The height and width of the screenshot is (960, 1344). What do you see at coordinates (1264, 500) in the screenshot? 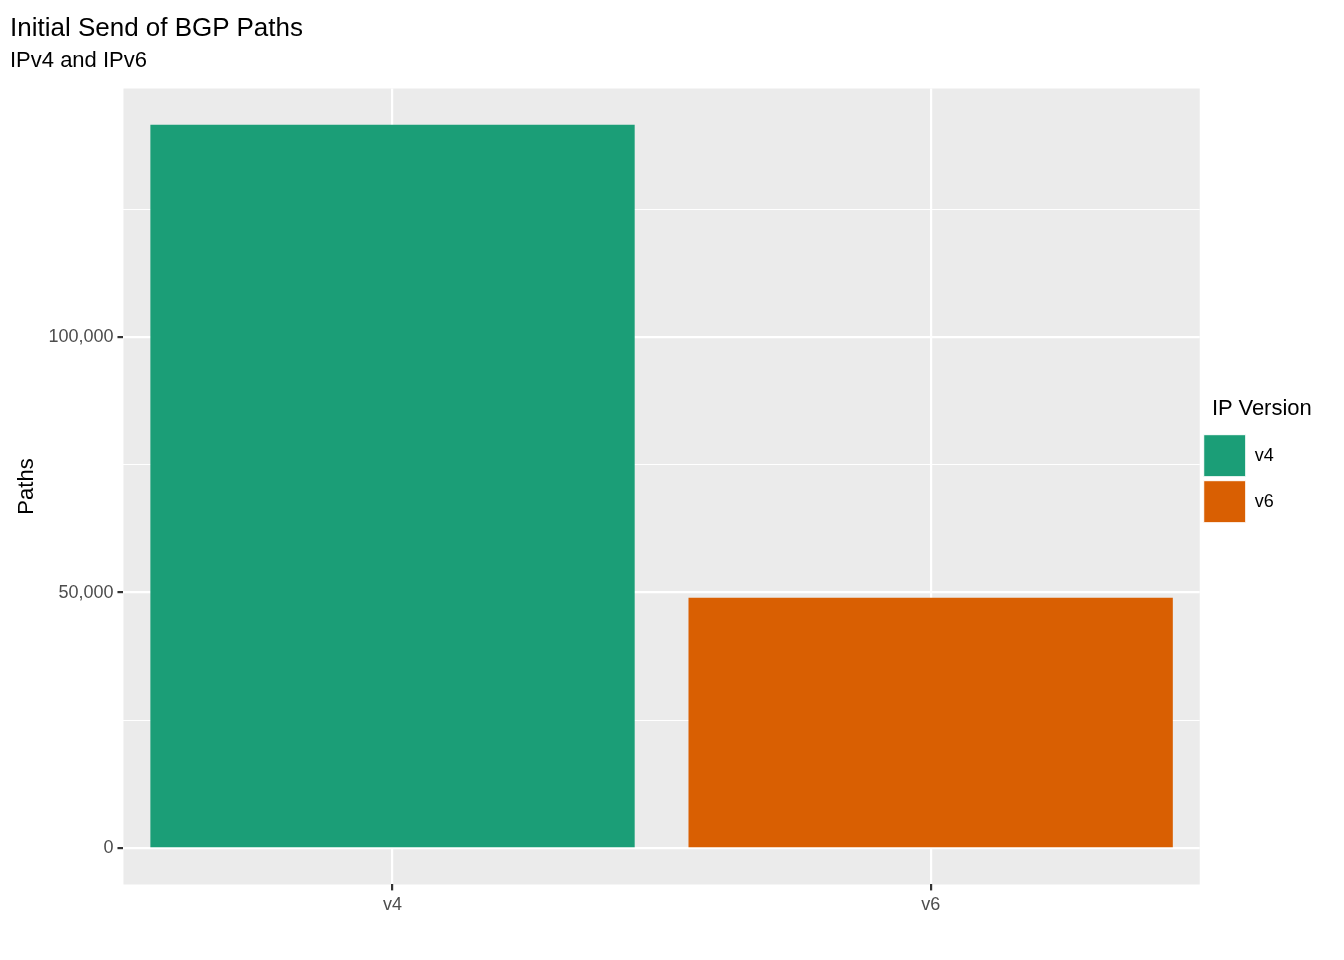
I see `legend-label: v6` at bounding box center [1264, 500].